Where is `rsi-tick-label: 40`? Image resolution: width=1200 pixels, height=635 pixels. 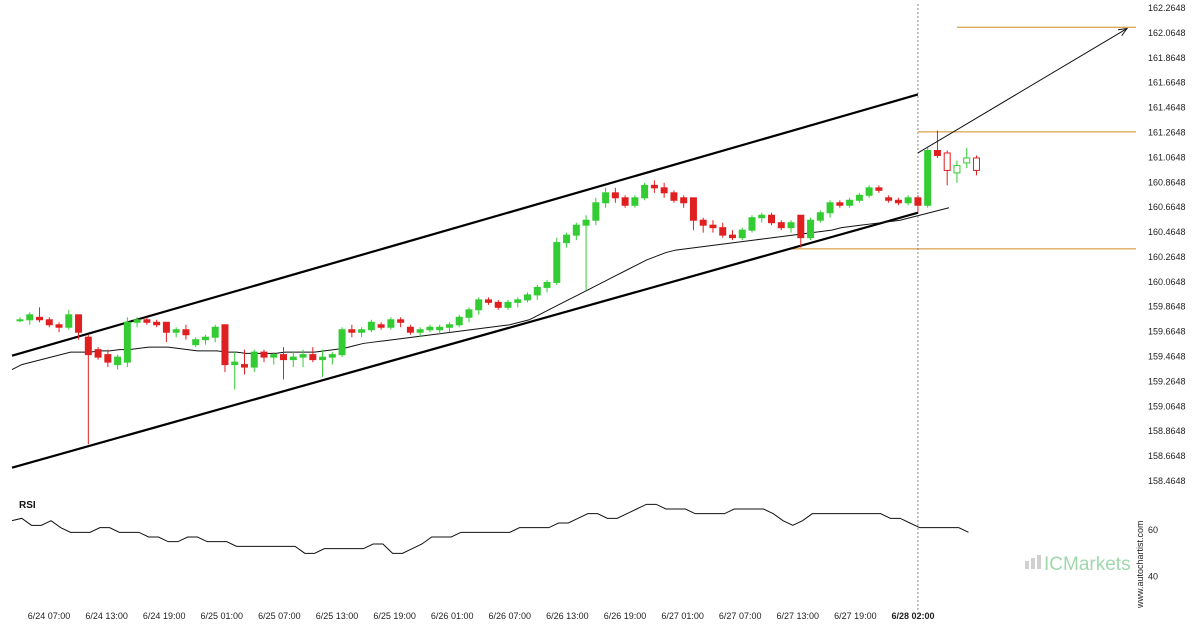 rsi-tick-label: 40 is located at coordinates (1153, 577).